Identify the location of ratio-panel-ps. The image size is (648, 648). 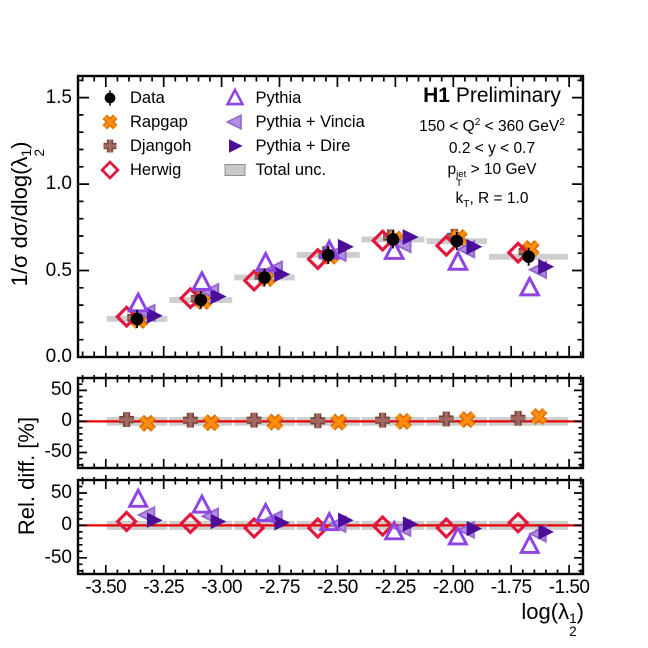
(330, 520).